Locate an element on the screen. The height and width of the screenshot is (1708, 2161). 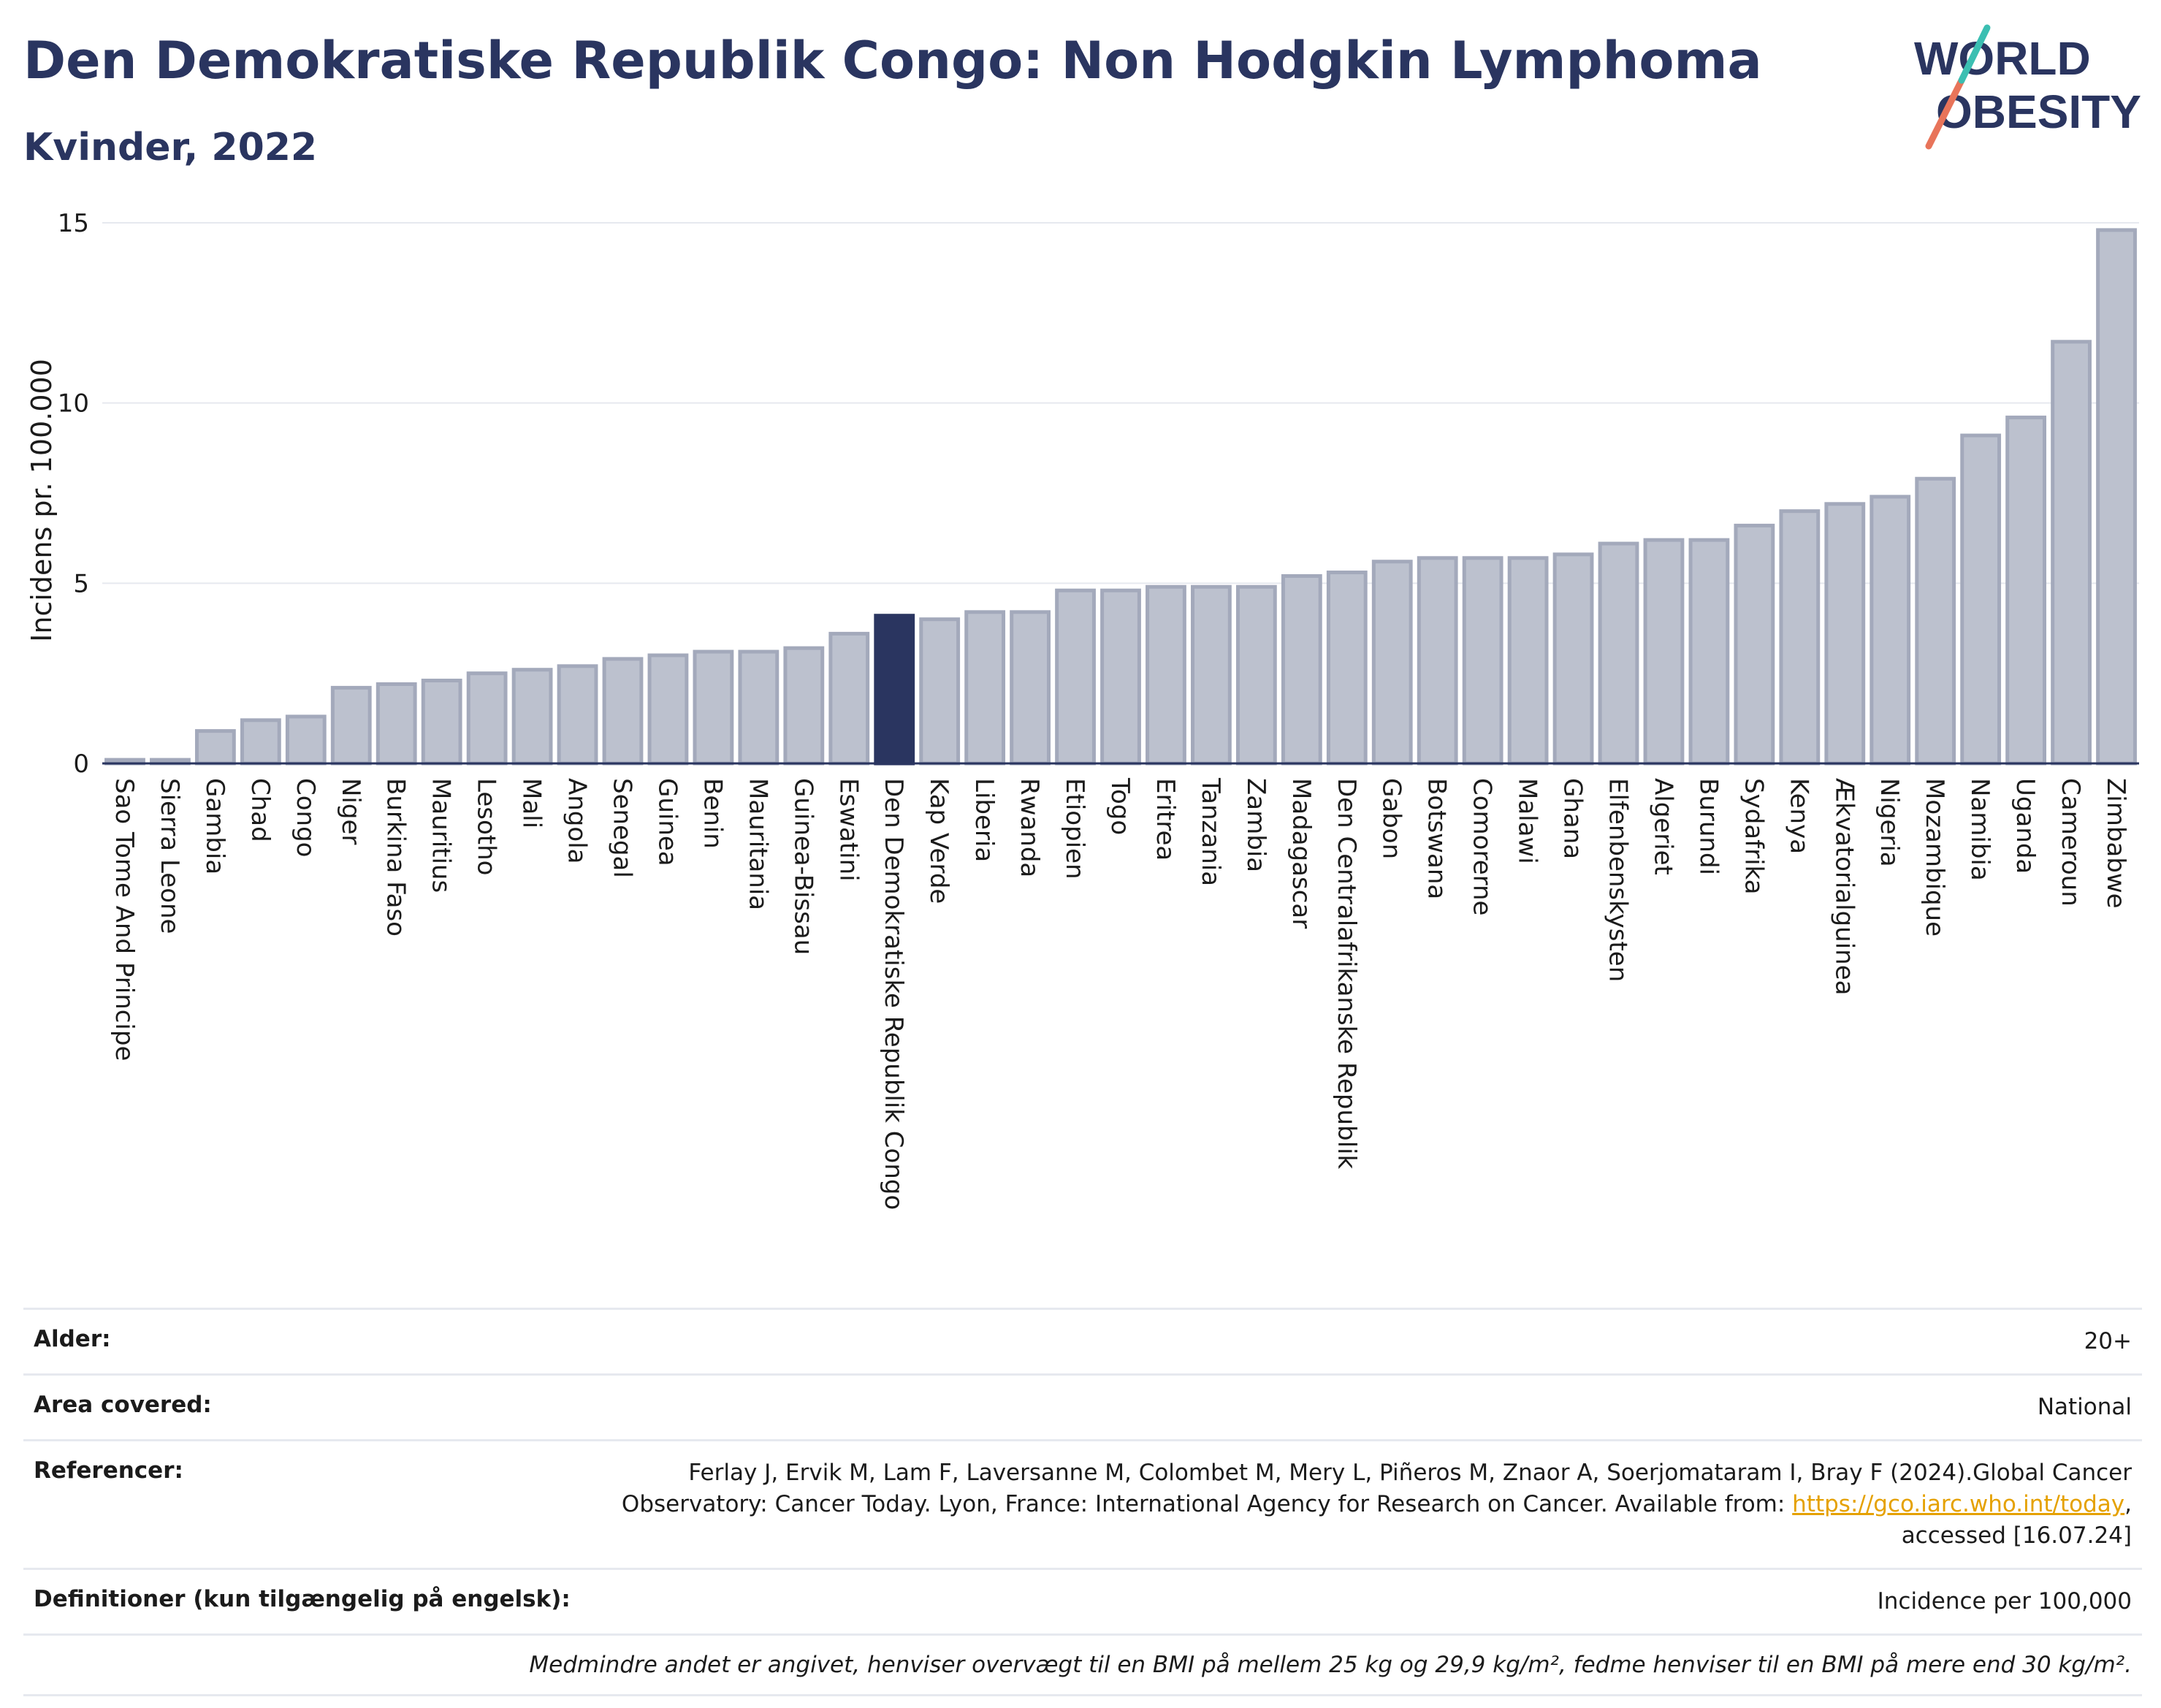
x-tick-label: Guinea-Bissau is located at coordinates (803, 866).